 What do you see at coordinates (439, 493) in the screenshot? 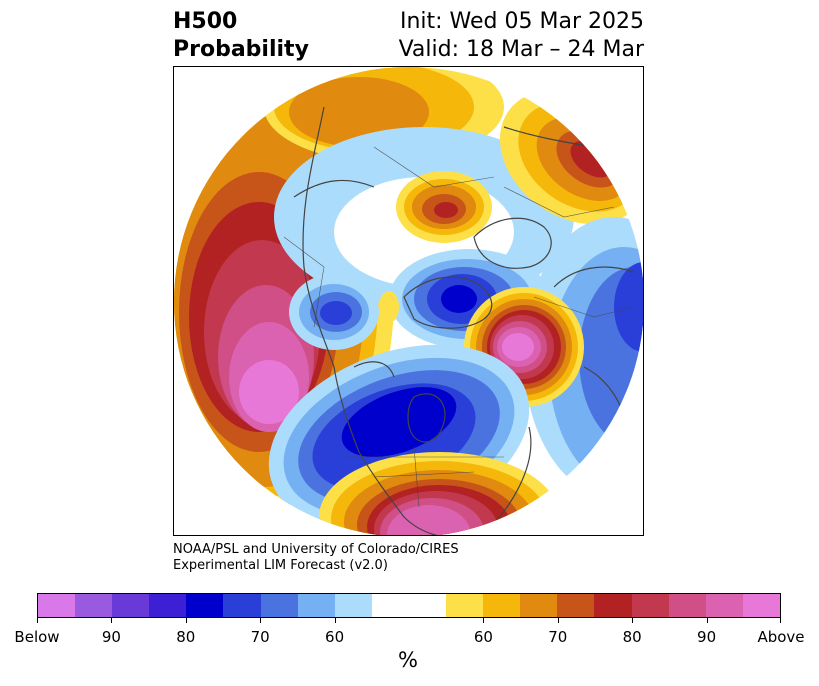
I see `south-above-anomaly` at bounding box center [439, 493].